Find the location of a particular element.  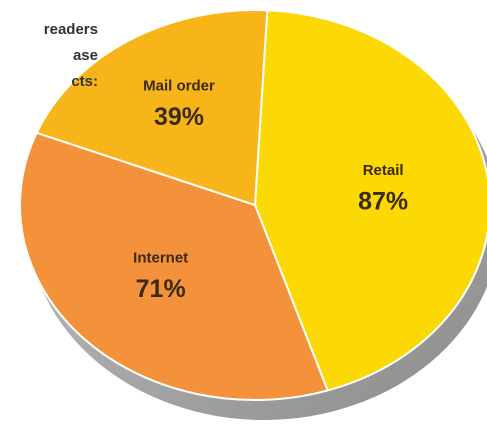

title: readers ase cts: is located at coordinates (71, 55).